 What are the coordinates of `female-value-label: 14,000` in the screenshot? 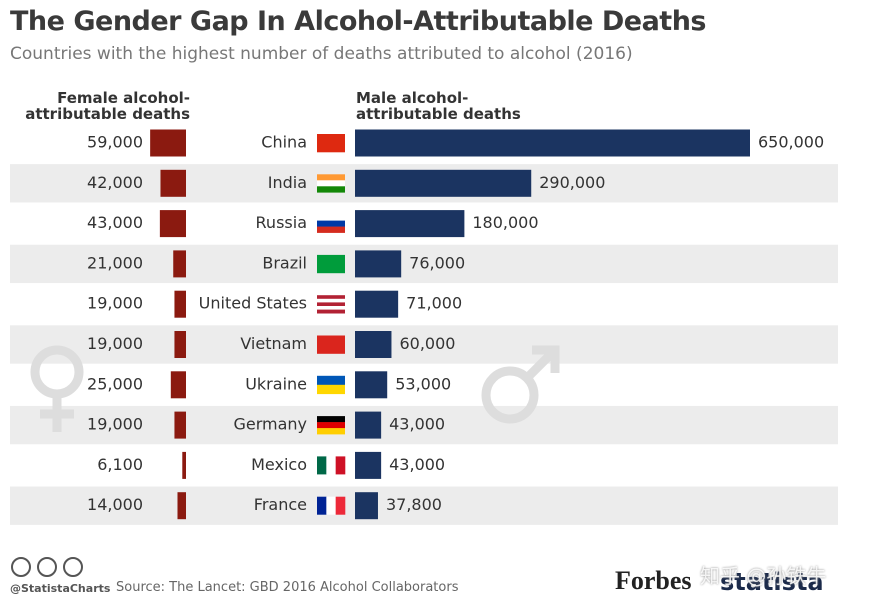 It's located at (115, 504).